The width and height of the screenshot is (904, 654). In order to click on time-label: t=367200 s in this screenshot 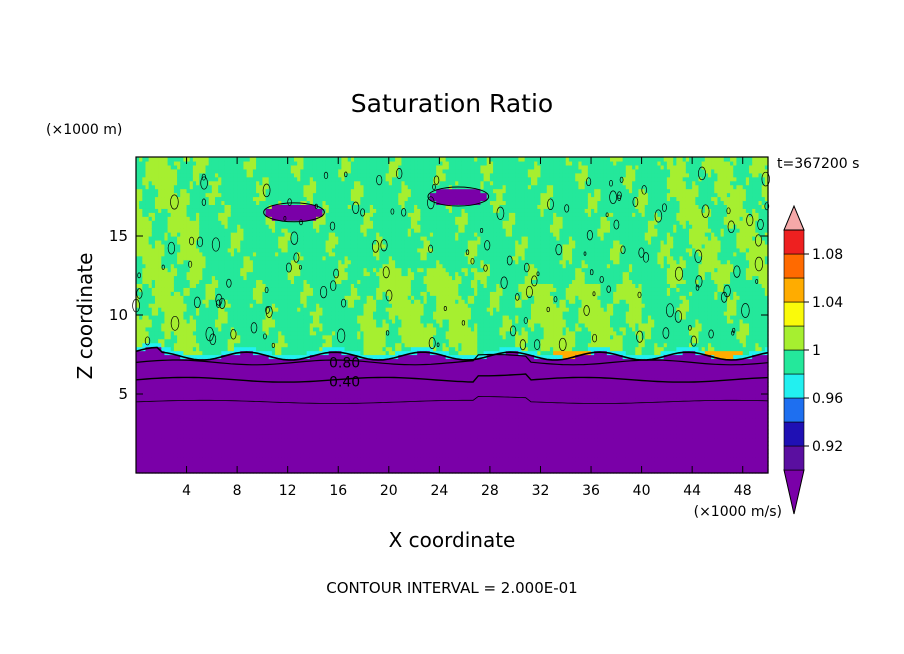, I will do `click(818, 164)`.